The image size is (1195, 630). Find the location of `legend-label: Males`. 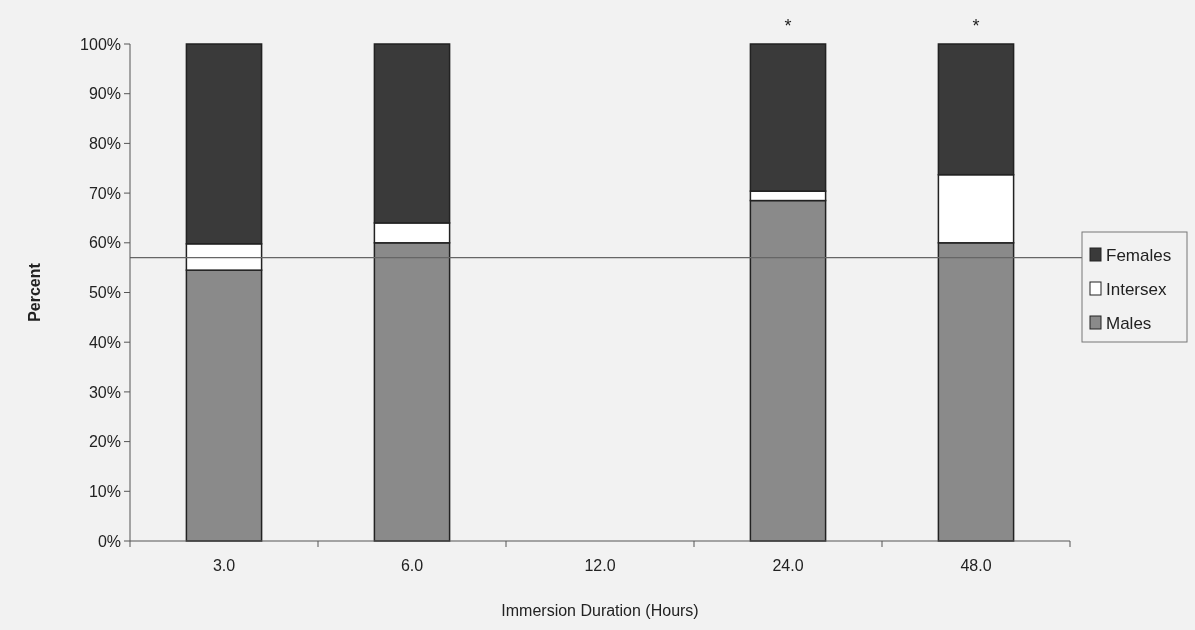

legend-label: Males is located at coordinates (1129, 323).